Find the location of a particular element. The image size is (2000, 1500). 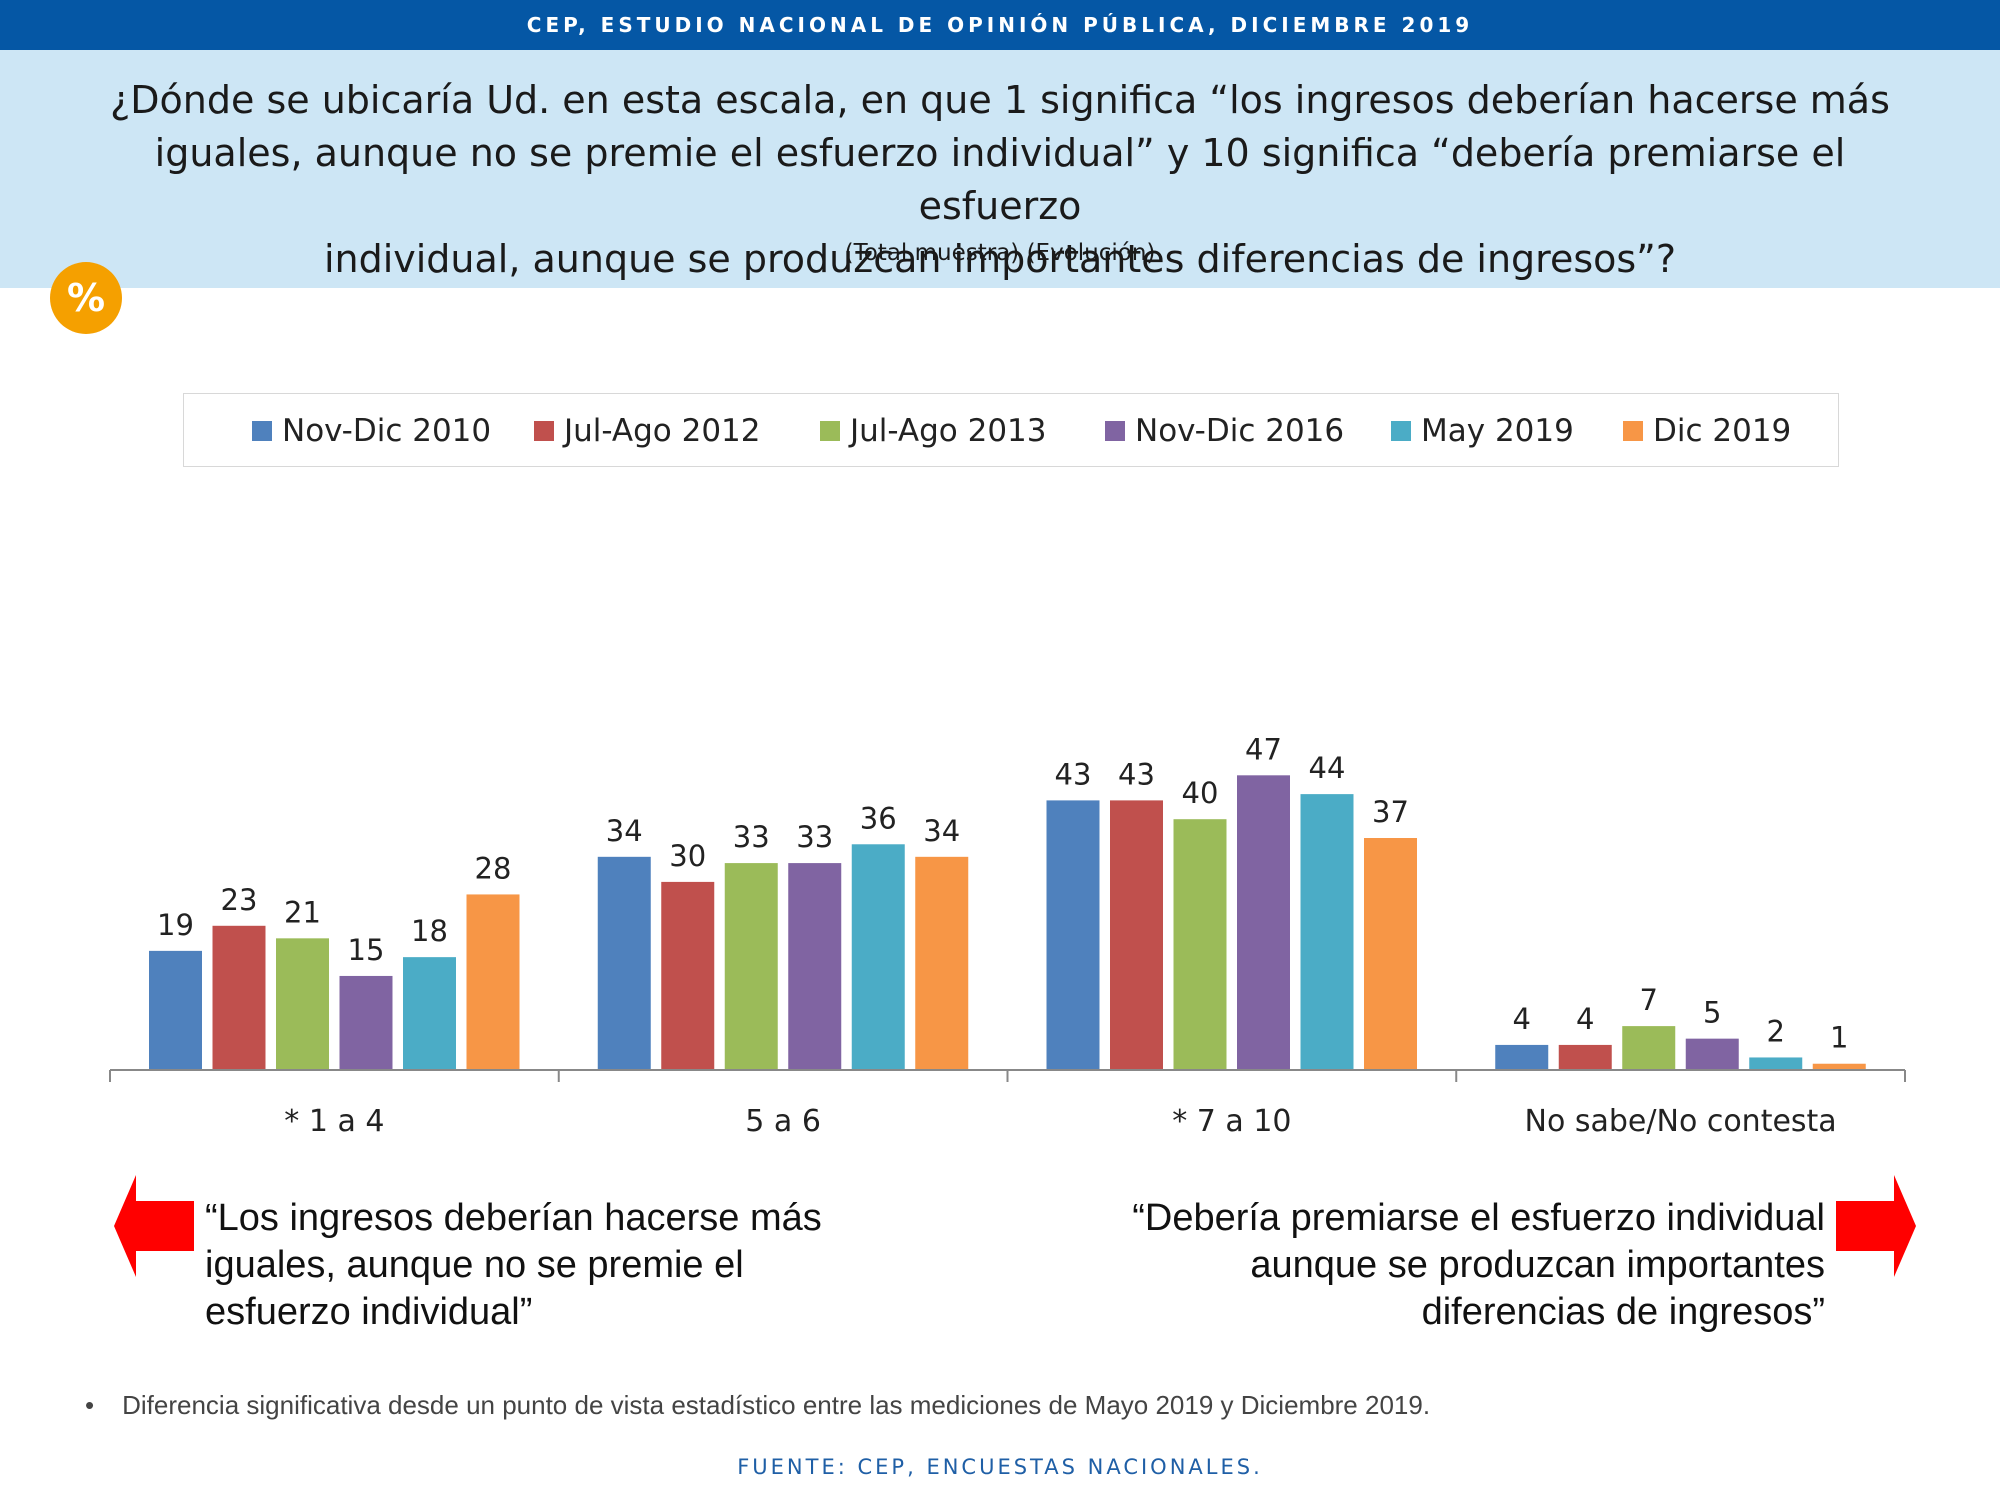

legend-item: Jul-Ago 2013 is located at coordinates (933, 431).